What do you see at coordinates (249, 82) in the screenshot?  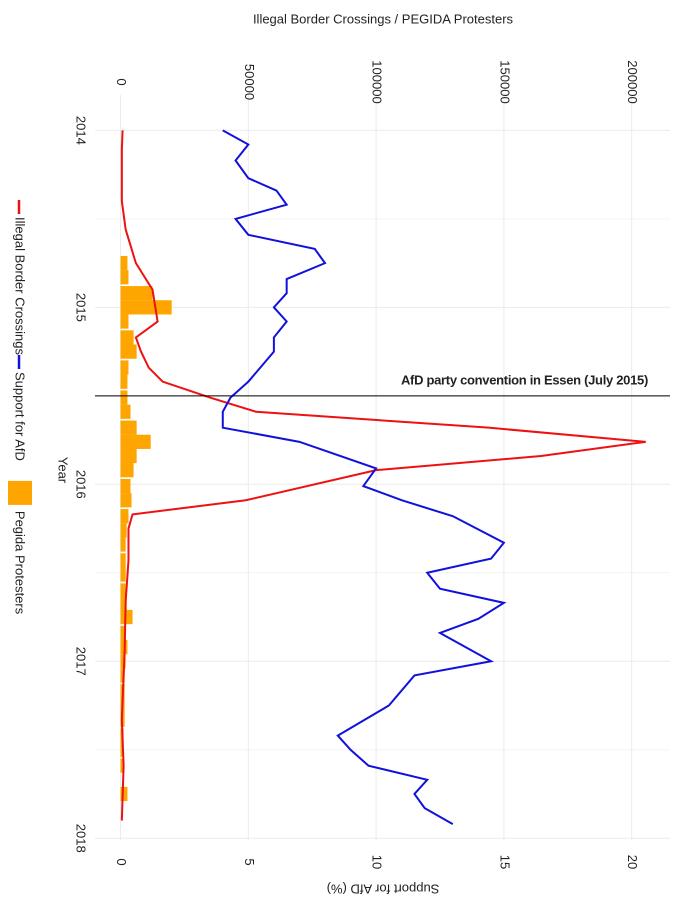 I see `y-tick-label: 50000` at bounding box center [249, 82].